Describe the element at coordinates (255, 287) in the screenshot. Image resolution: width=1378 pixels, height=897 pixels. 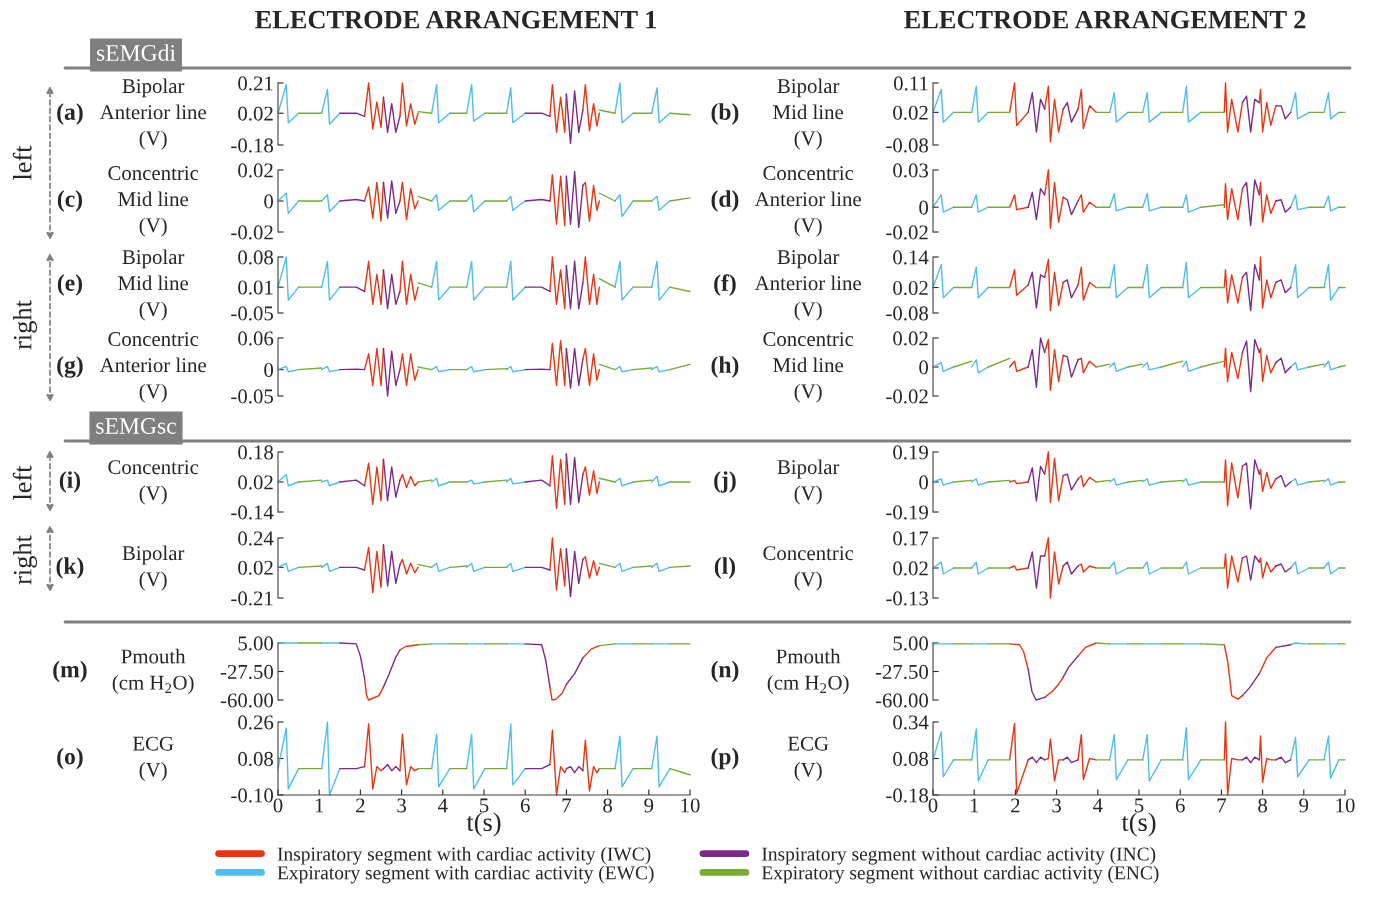
I see `y-tick-label: 0.01` at that location.